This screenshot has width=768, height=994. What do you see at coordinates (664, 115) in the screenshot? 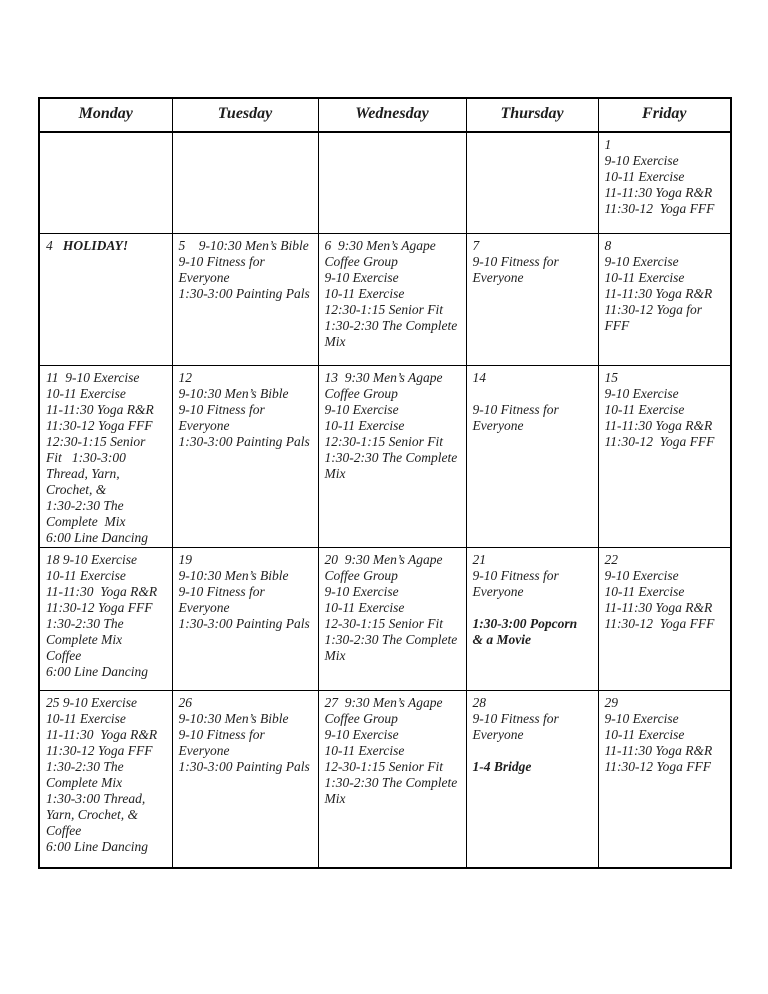
I see `day-header-friday: Friday` at bounding box center [664, 115].